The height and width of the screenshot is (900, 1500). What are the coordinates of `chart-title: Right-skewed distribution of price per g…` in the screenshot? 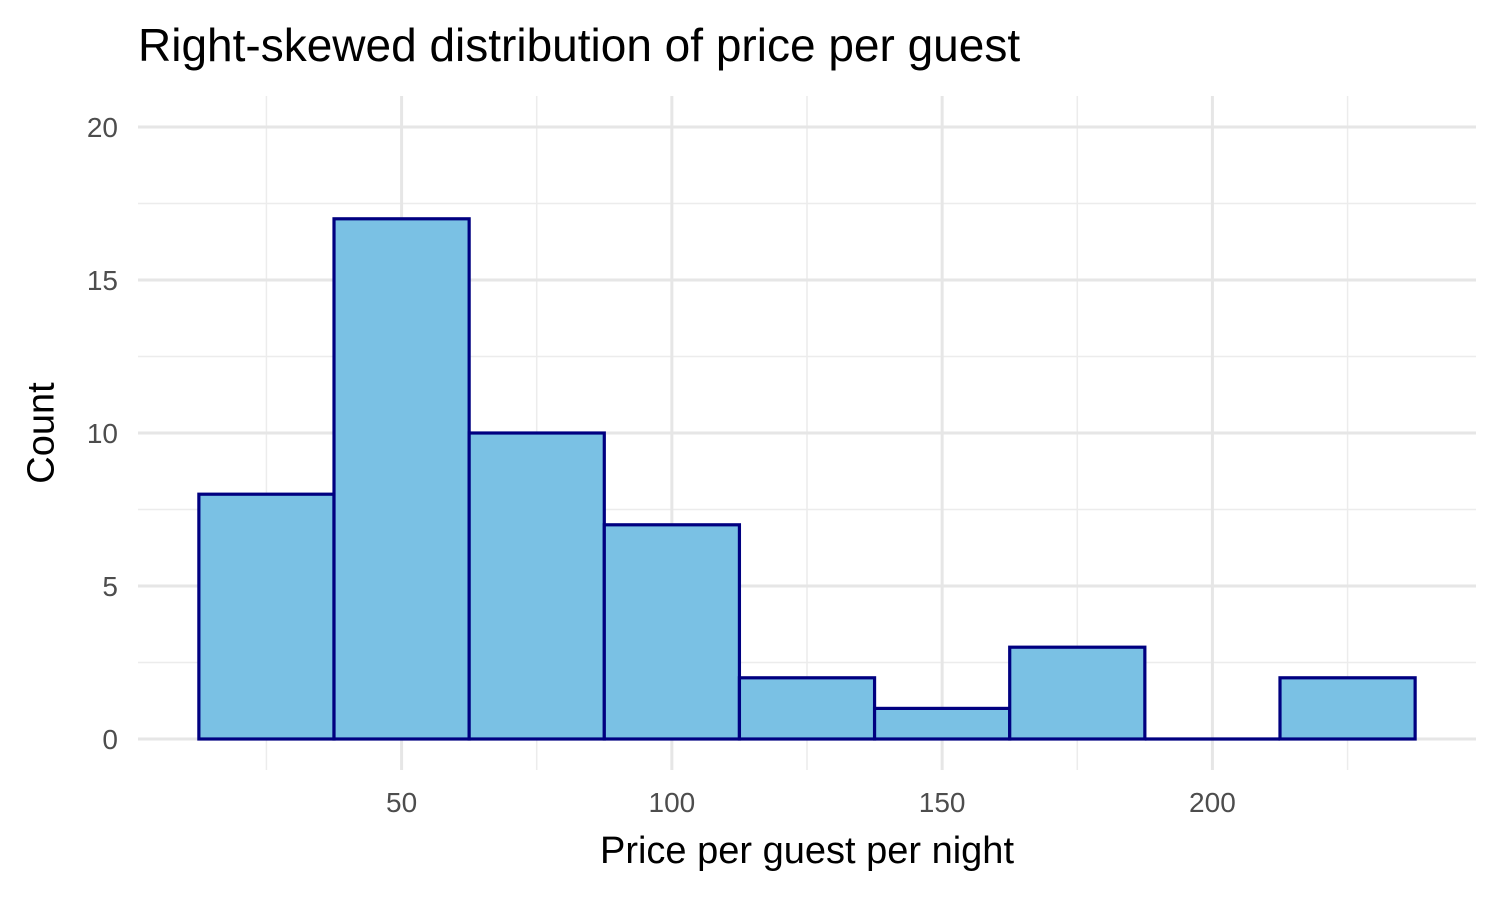 It's located at (579, 45).